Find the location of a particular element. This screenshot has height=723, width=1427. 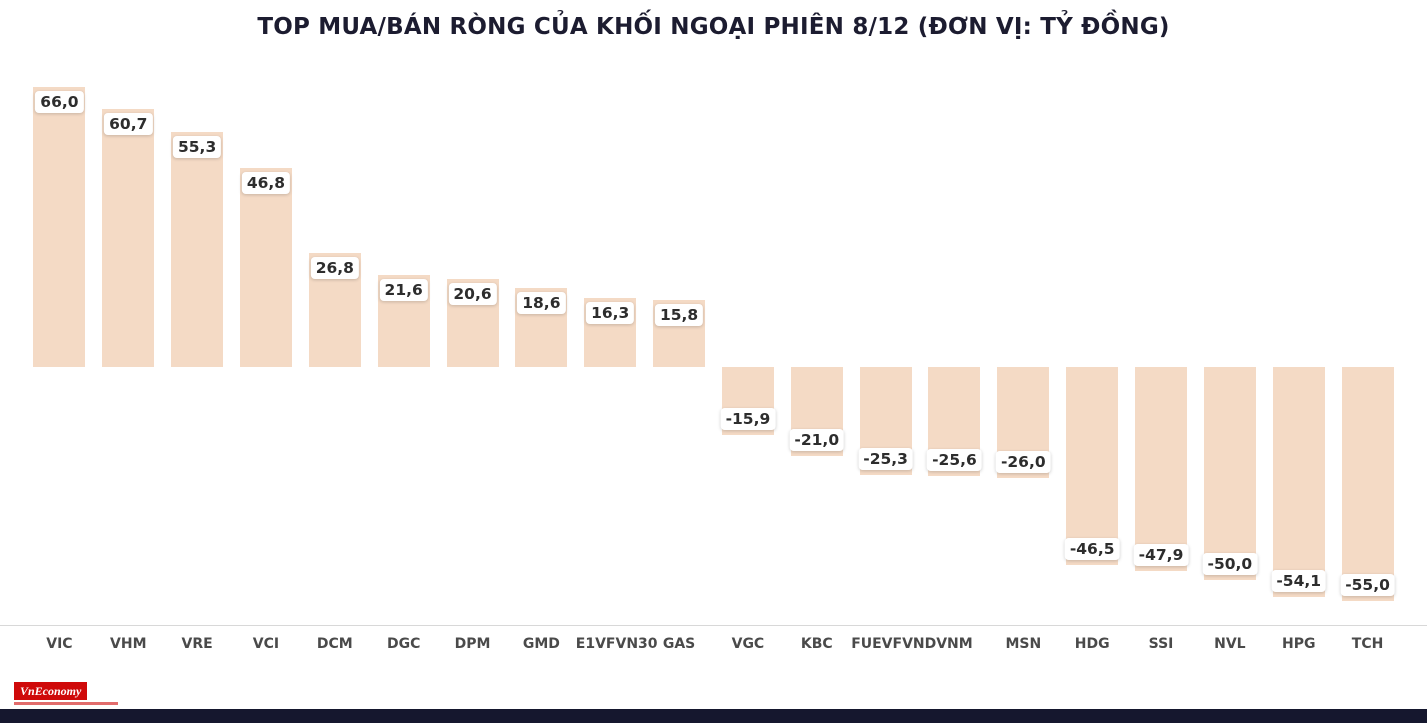

value-label-HDG: -46,5 is located at coordinates (1092, 548).